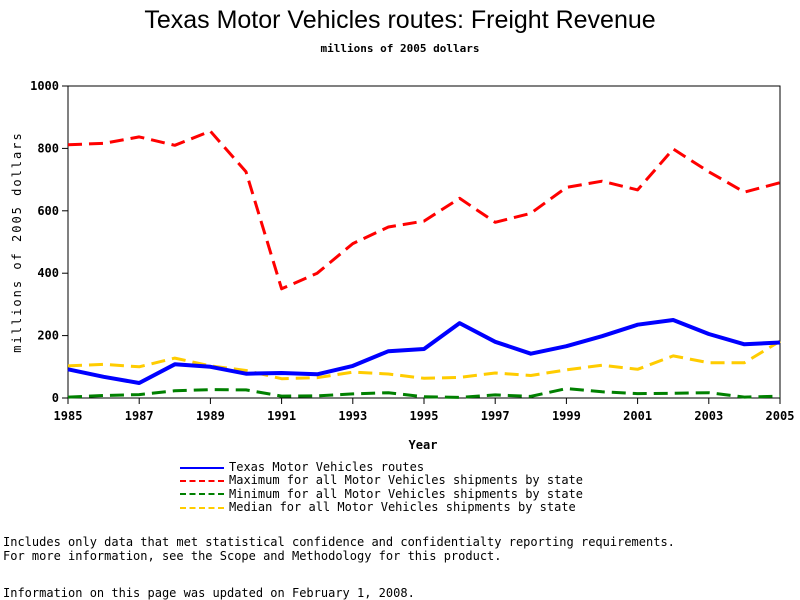 Image resolution: width=800 pixels, height=600 pixels. What do you see at coordinates (55, 398) in the screenshot?
I see `y-tick-label: 0` at bounding box center [55, 398].